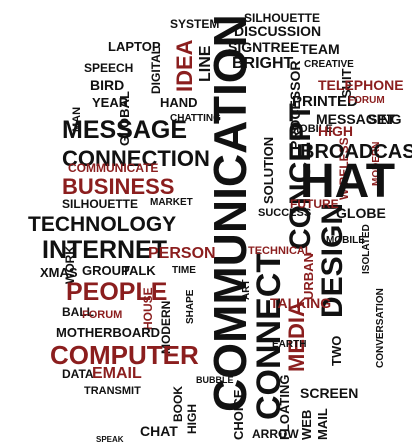  Describe the element at coordinates (195, 118) in the screenshot. I see `word-chatting: CHATTING` at that location.